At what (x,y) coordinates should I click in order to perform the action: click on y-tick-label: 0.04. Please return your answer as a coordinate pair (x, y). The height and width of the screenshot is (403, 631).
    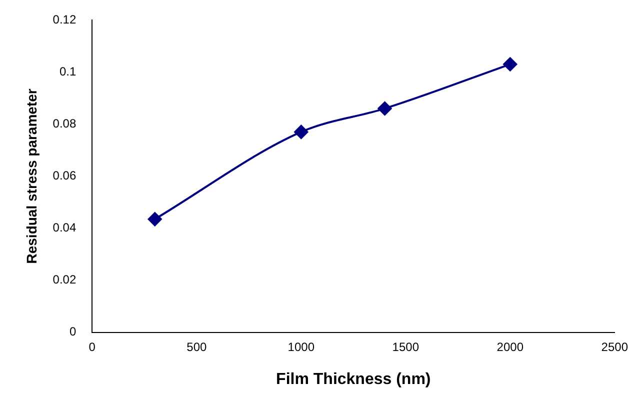
    Looking at the image, I should click on (64, 227).